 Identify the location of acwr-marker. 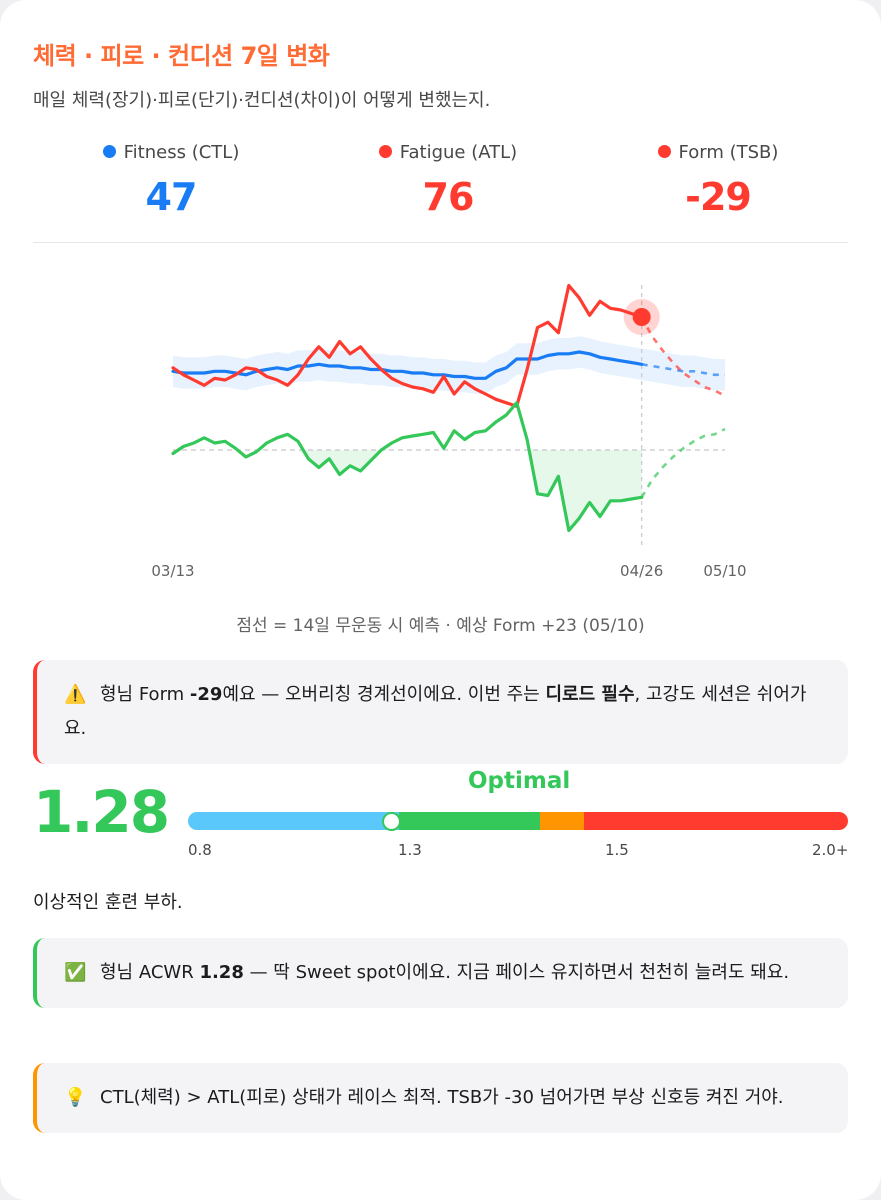
(391, 821).